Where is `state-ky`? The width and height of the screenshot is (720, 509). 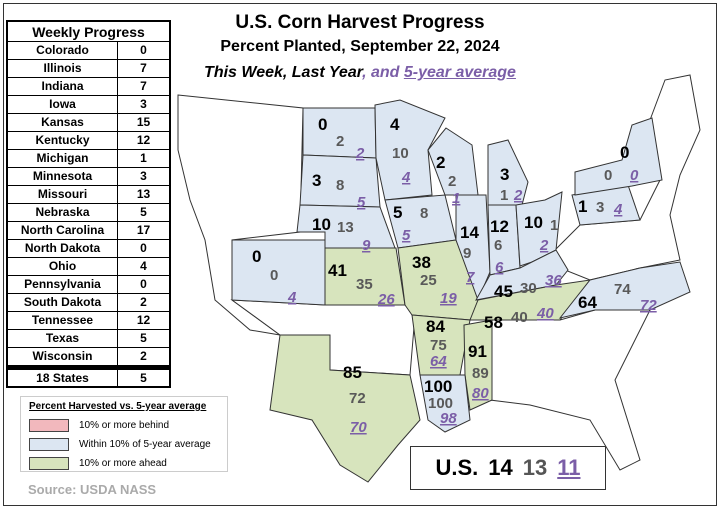 state-ky is located at coordinates (522, 275).